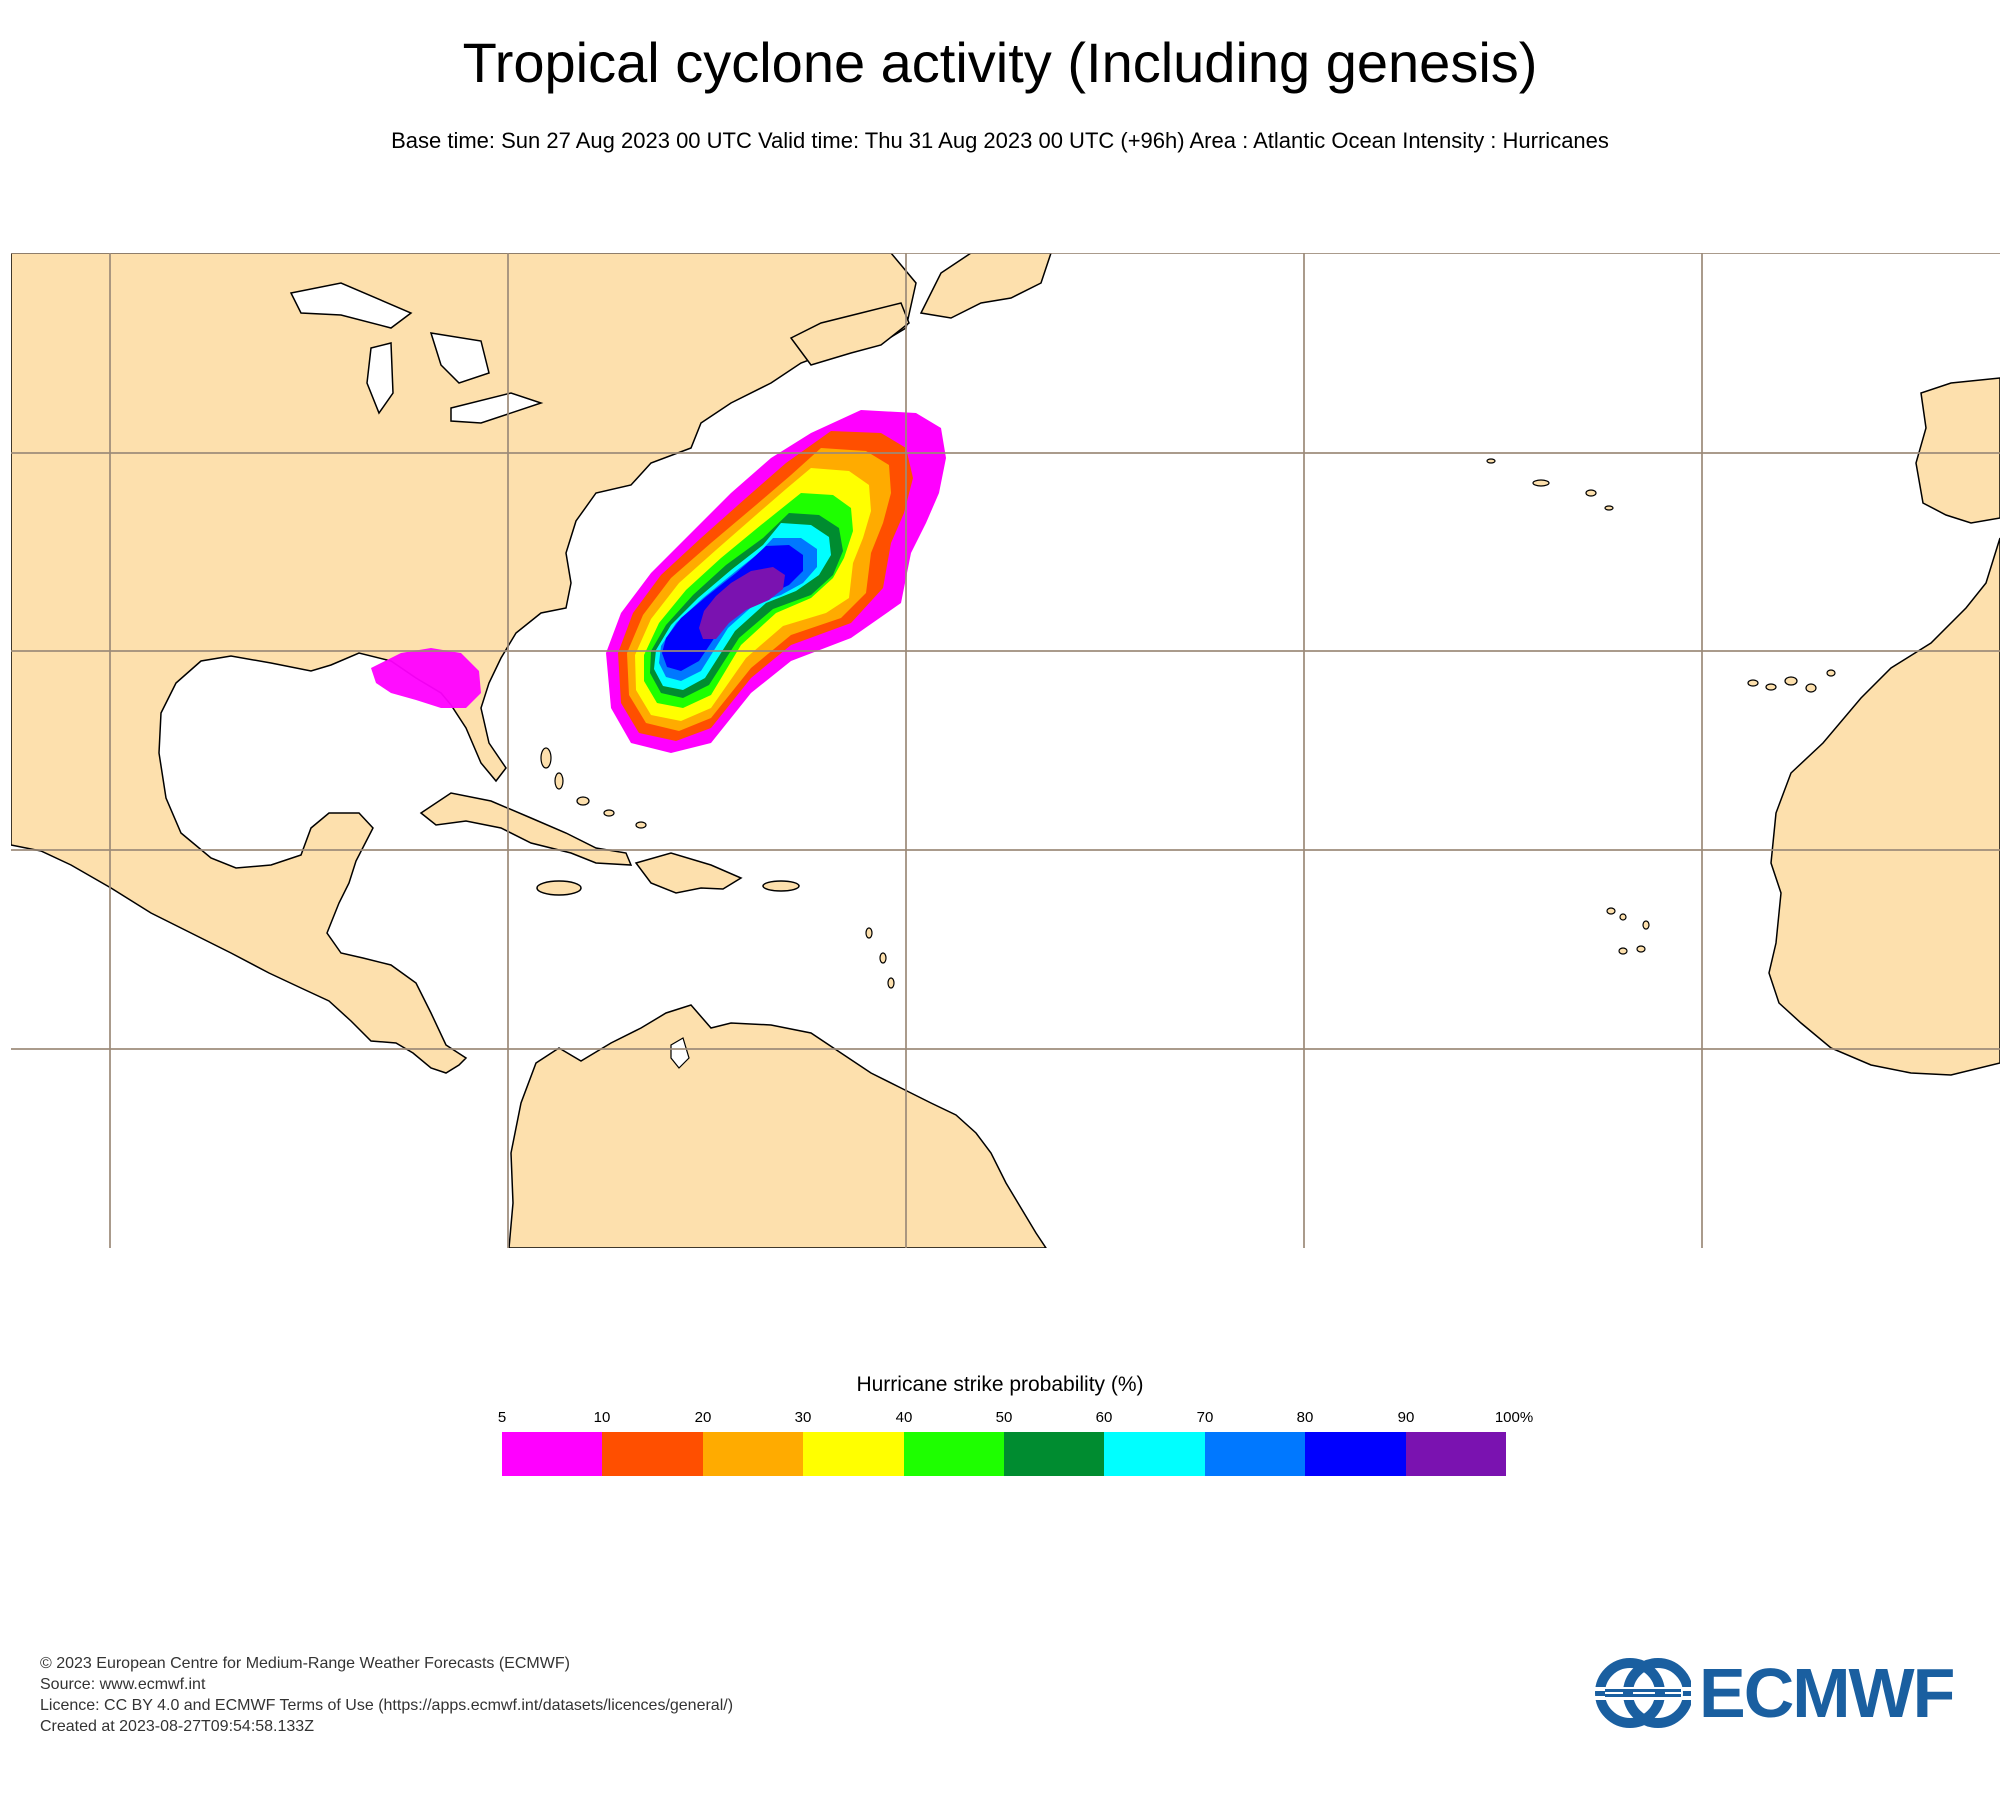 The width and height of the screenshot is (2000, 1800). I want to click on cuba, so click(526, 829).